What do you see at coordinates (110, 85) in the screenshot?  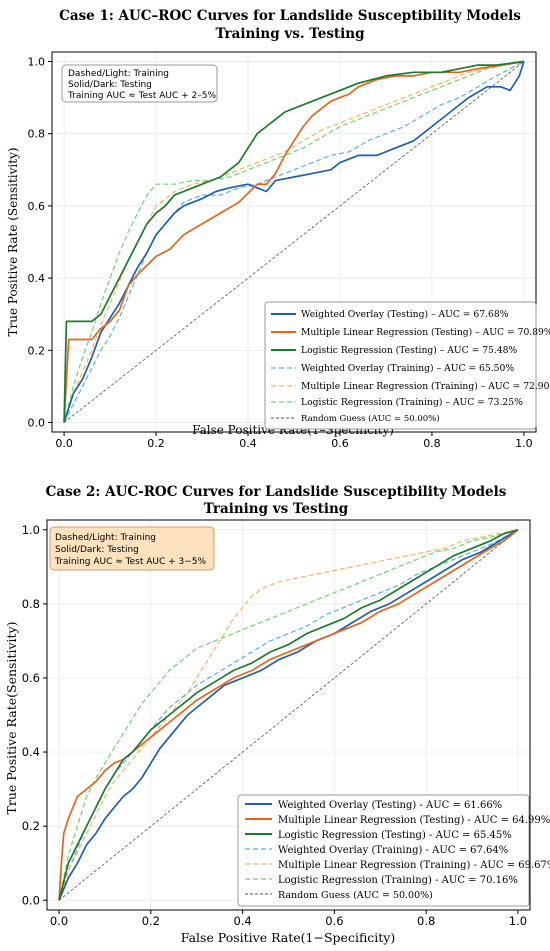 I see `chart-1-note-line-2: Solid/Dark: Testing` at bounding box center [110, 85].